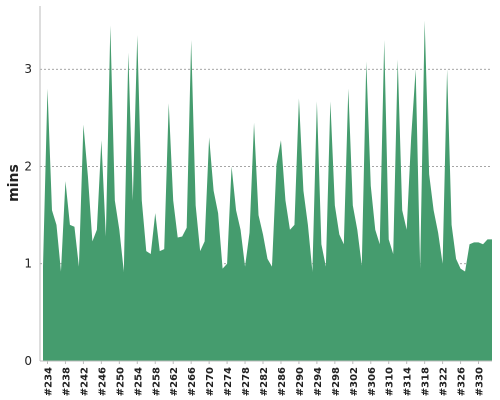 The image size is (500, 400). I want to click on x-tick-label: #278, so click(246, 381).